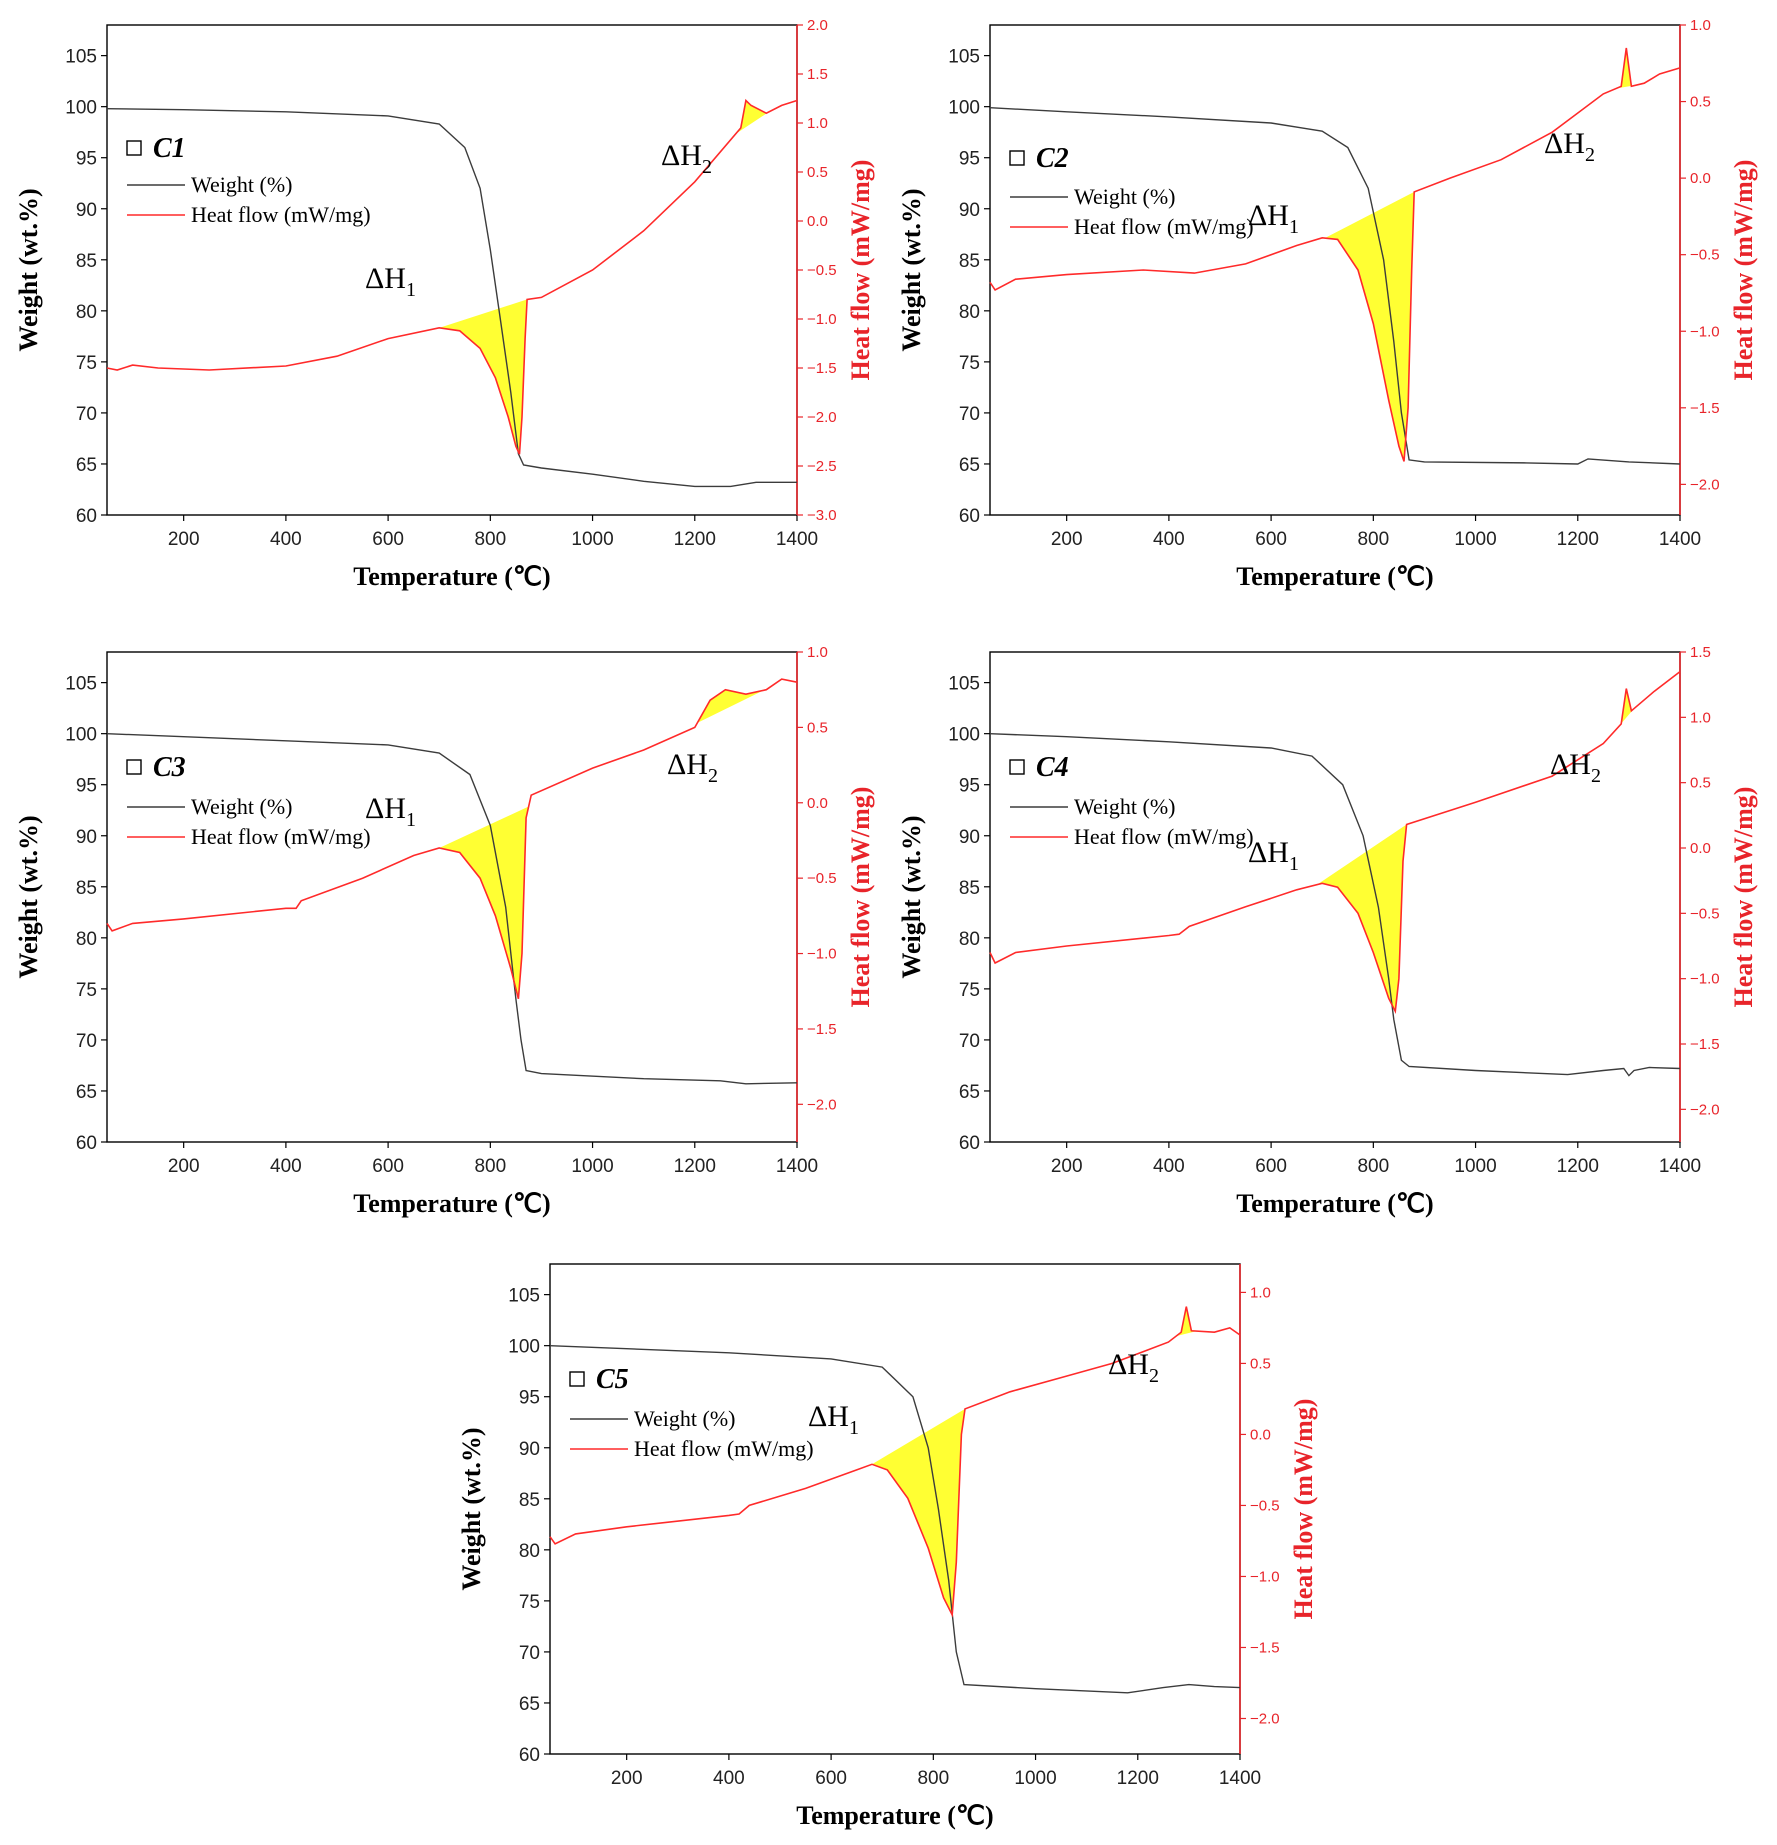 Image resolution: width=1777 pixels, height=1845 pixels. I want to click on weight-series-line, so click(895, 1519).